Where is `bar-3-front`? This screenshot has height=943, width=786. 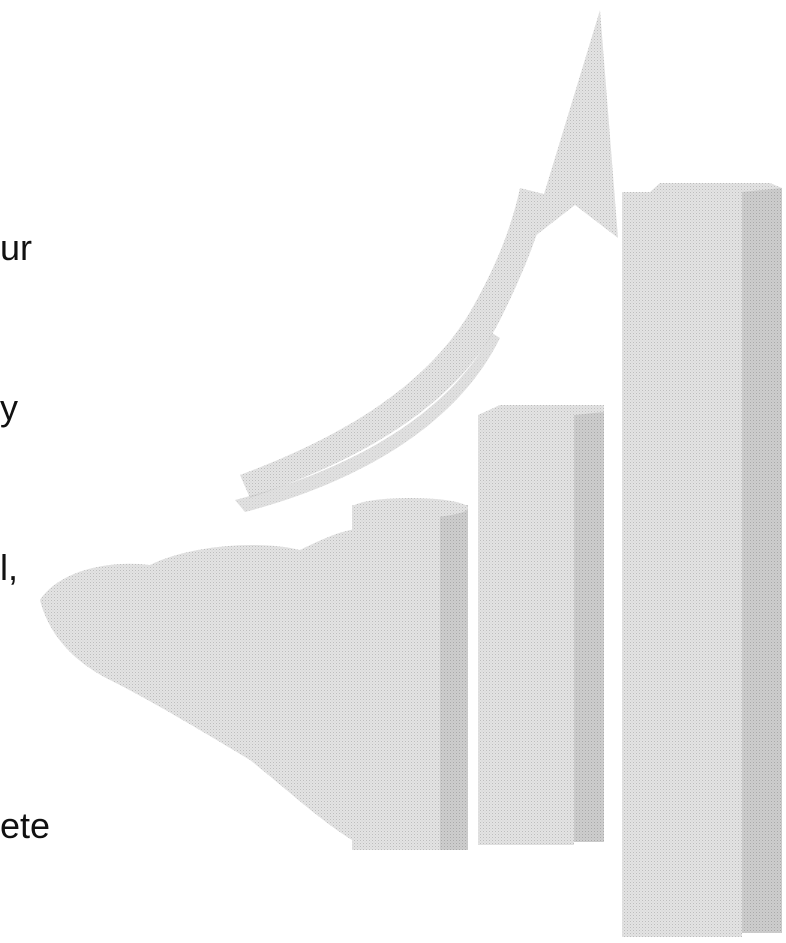 bar-3-front is located at coordinates (682, 564).